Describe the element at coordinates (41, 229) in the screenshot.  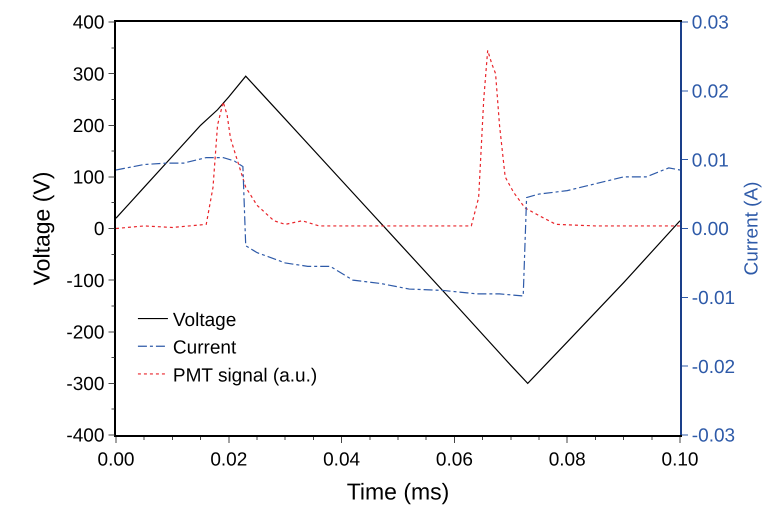
I see `y-axis-title: Voltage (V)` at that location.